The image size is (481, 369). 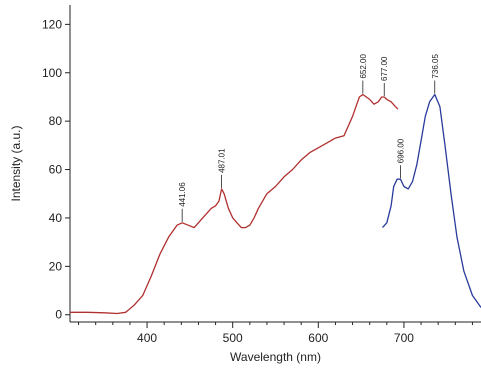 I want to click on y-tick-label: 20, so click(x=56, y=266).